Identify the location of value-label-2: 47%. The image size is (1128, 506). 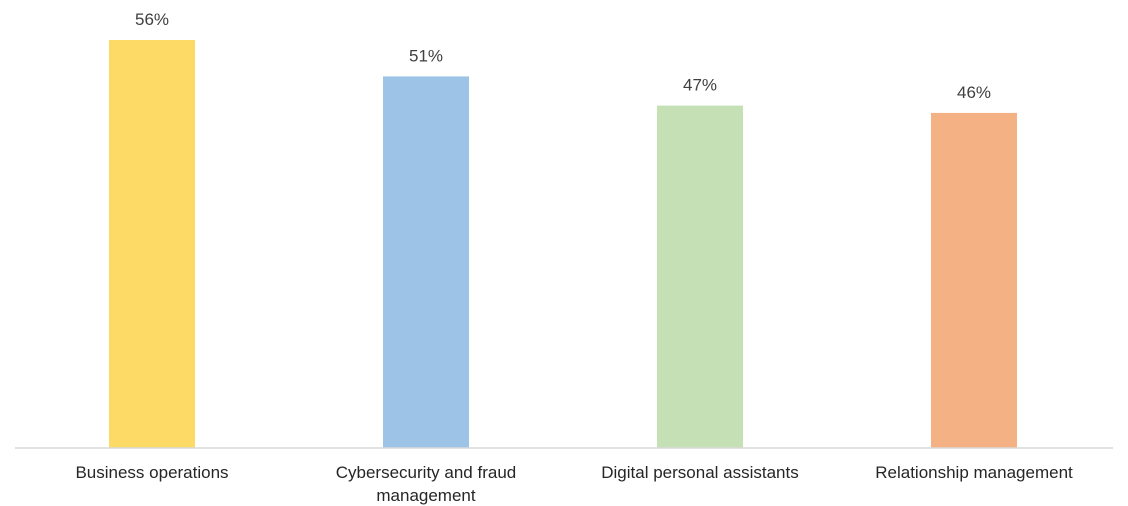
(700, 85).